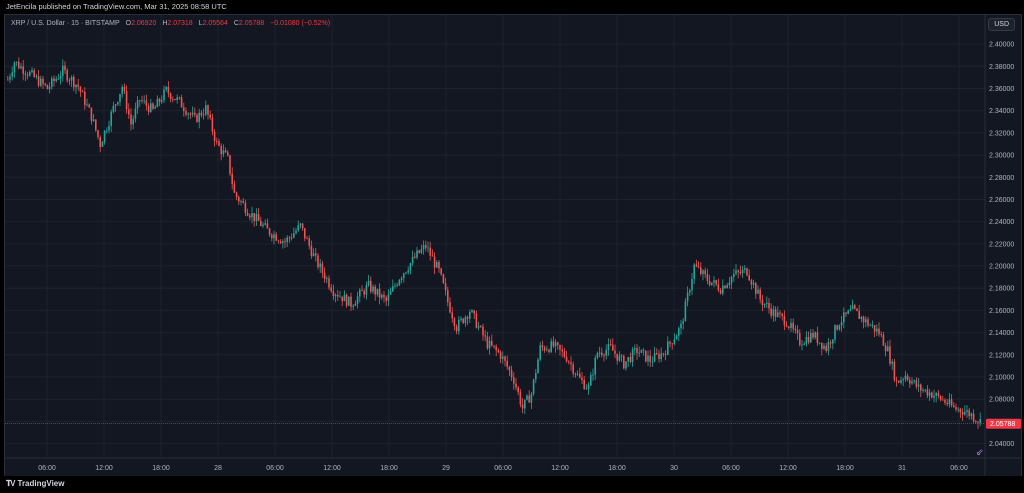 The image size is (1024, 493). I want to click on y-tick-label: 2.18000, so click(1001, 289).